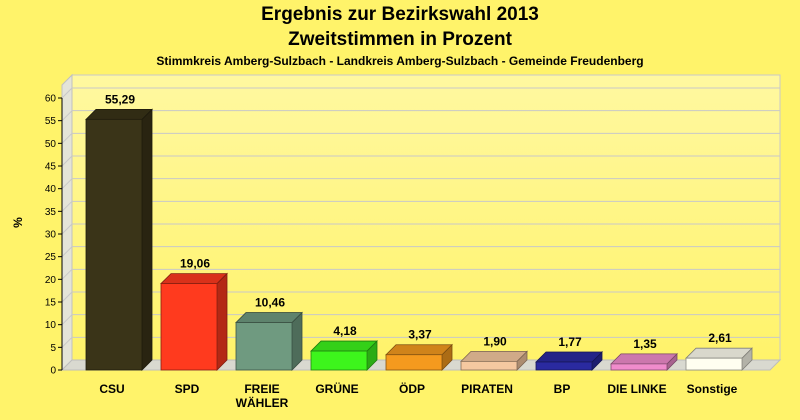 This screenshot has height=420, width=800. I want to click on y-tick-label: 60, so click(51, 99).